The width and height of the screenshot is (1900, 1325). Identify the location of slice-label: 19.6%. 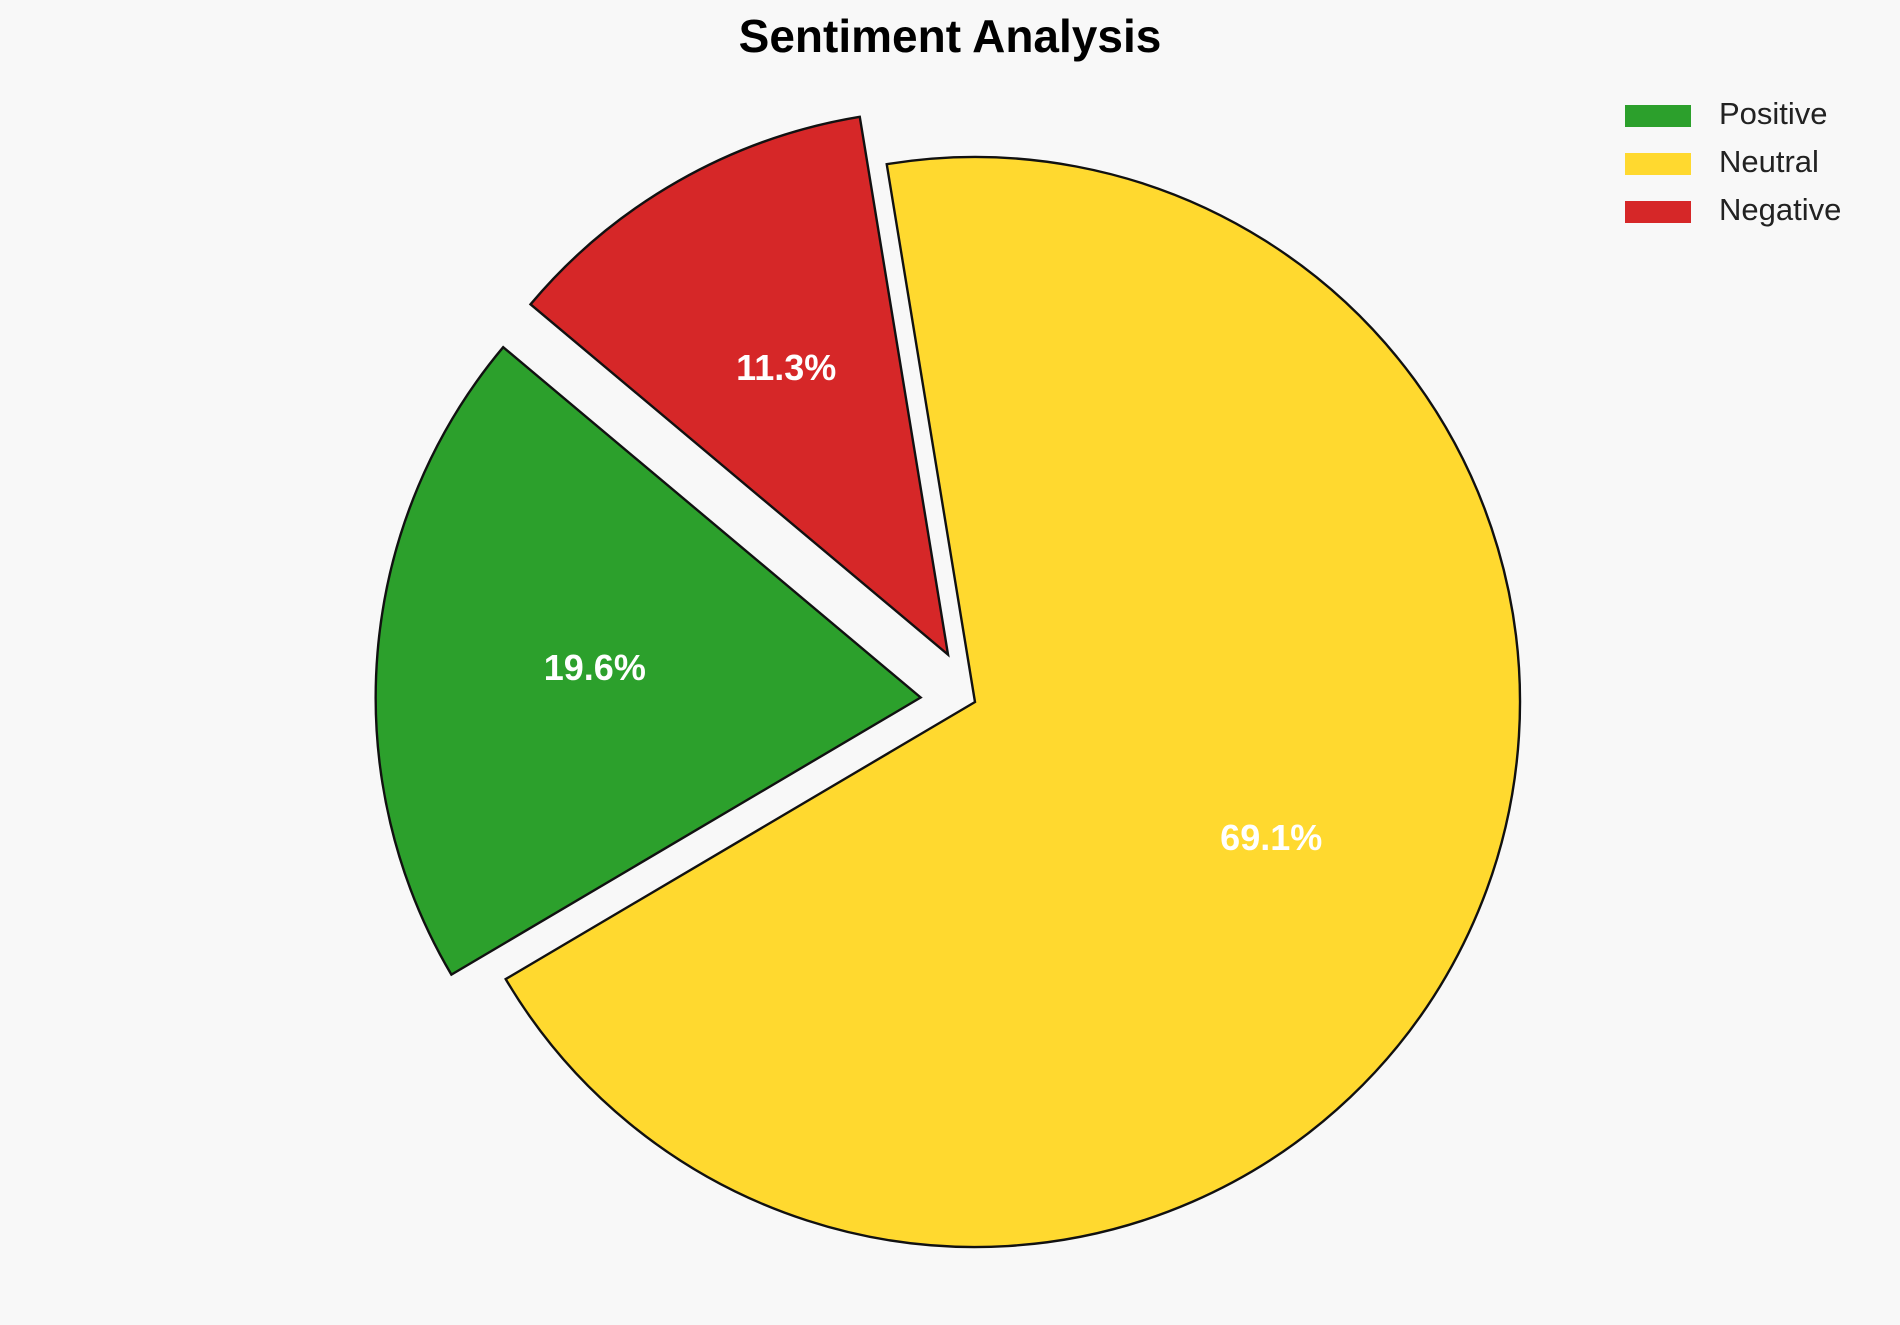
(595, 667).